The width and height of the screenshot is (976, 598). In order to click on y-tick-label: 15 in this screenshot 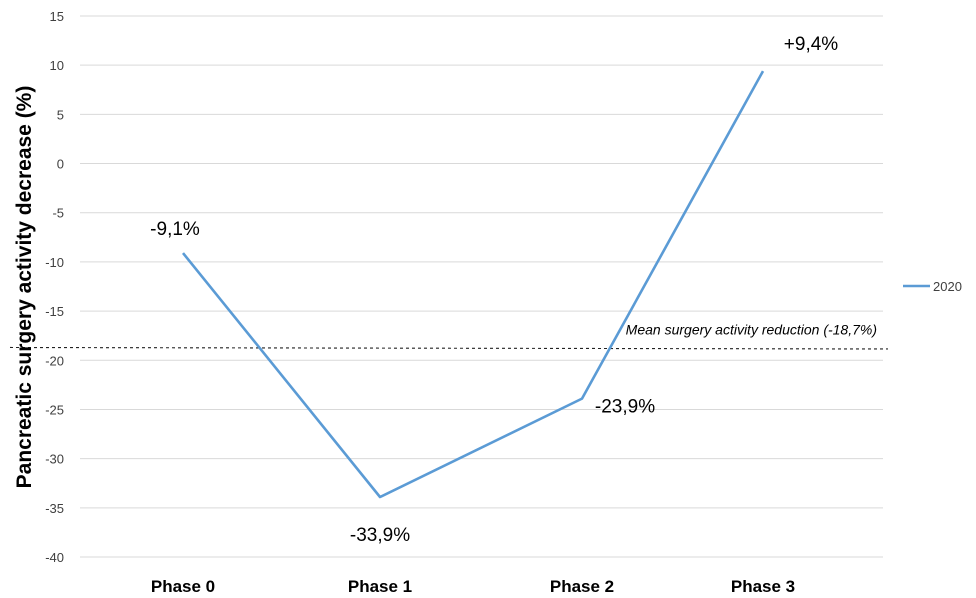, I will do `click(57, 16)`.